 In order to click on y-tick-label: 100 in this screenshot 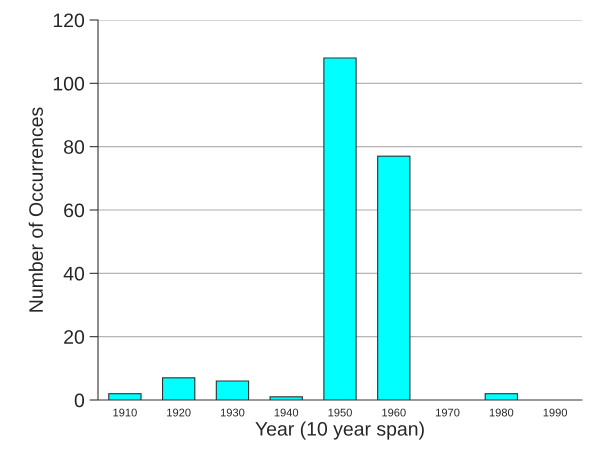, I will do `click(69, 83)`.